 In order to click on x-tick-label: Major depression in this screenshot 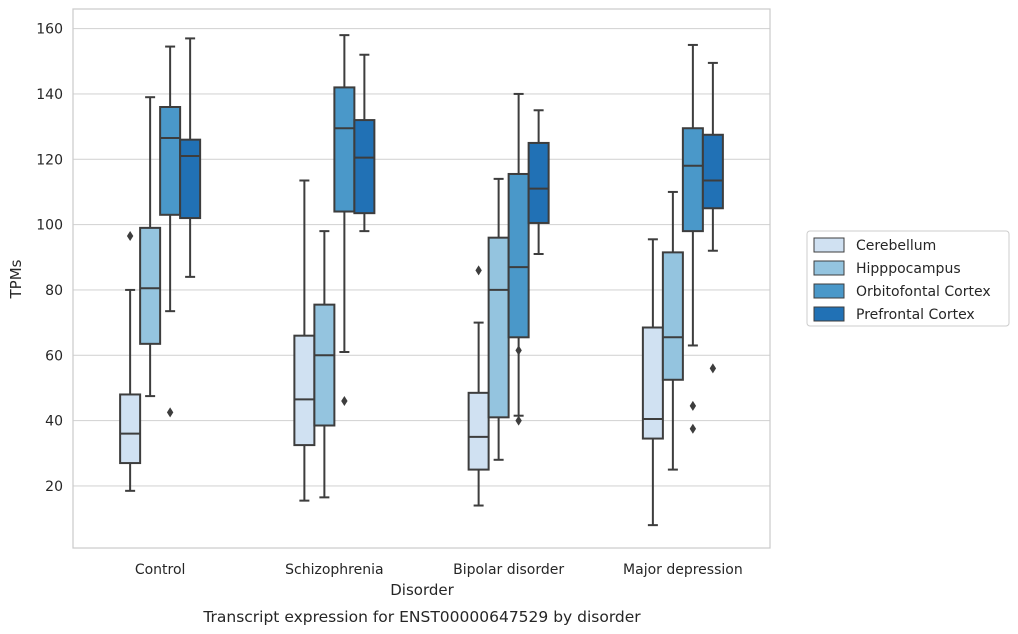, I will do `click(683, 570)`.